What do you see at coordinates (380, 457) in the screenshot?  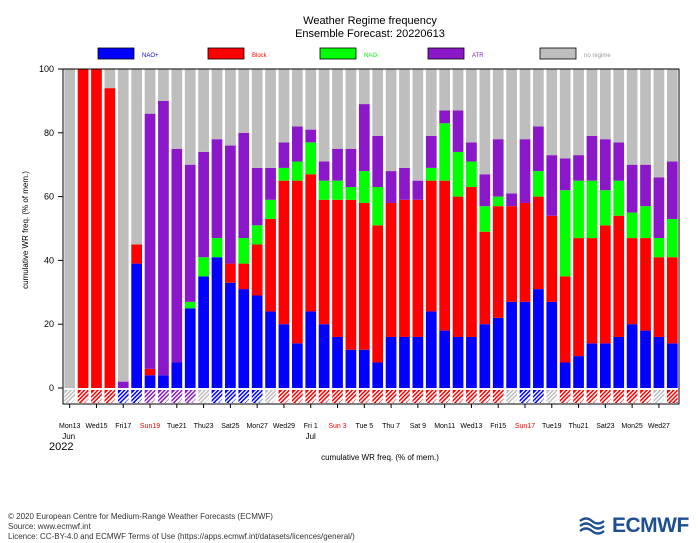 I see `x-axis-label: cumulative WR freq. (% of mem.)` at bounding box center [380, 457].